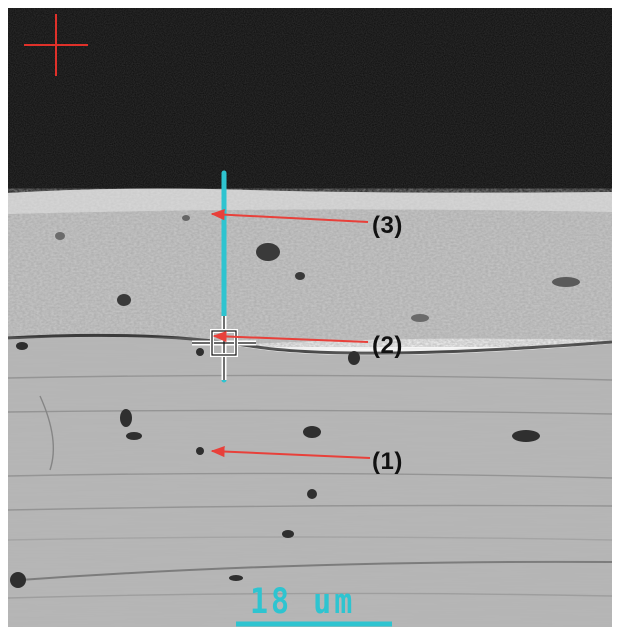 This screenshot has width=620, height=635. Describe the element at coordinates (310, 344) in the screenshot. I see `interface-line` at that location.